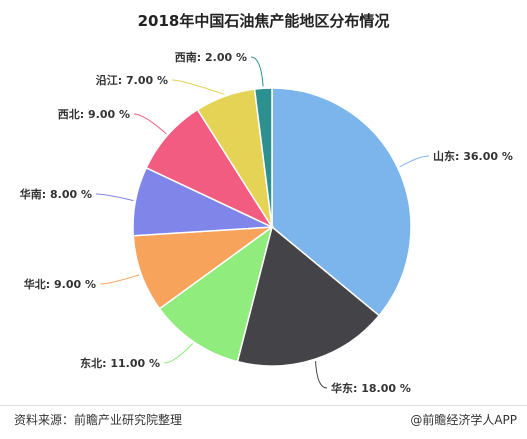 This screenshot has width=527, height=439. Describe the element at coordinates (263, 157) in the screenshot. I see `pie-slice-西南` at that location.